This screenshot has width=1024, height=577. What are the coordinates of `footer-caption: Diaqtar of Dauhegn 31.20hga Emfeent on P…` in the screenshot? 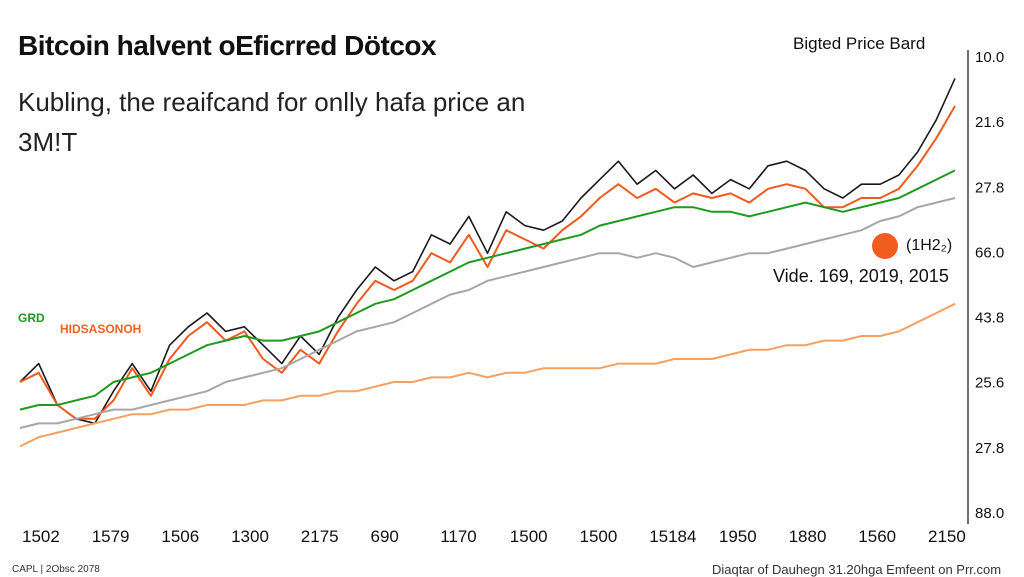 It's located at (857, 569).